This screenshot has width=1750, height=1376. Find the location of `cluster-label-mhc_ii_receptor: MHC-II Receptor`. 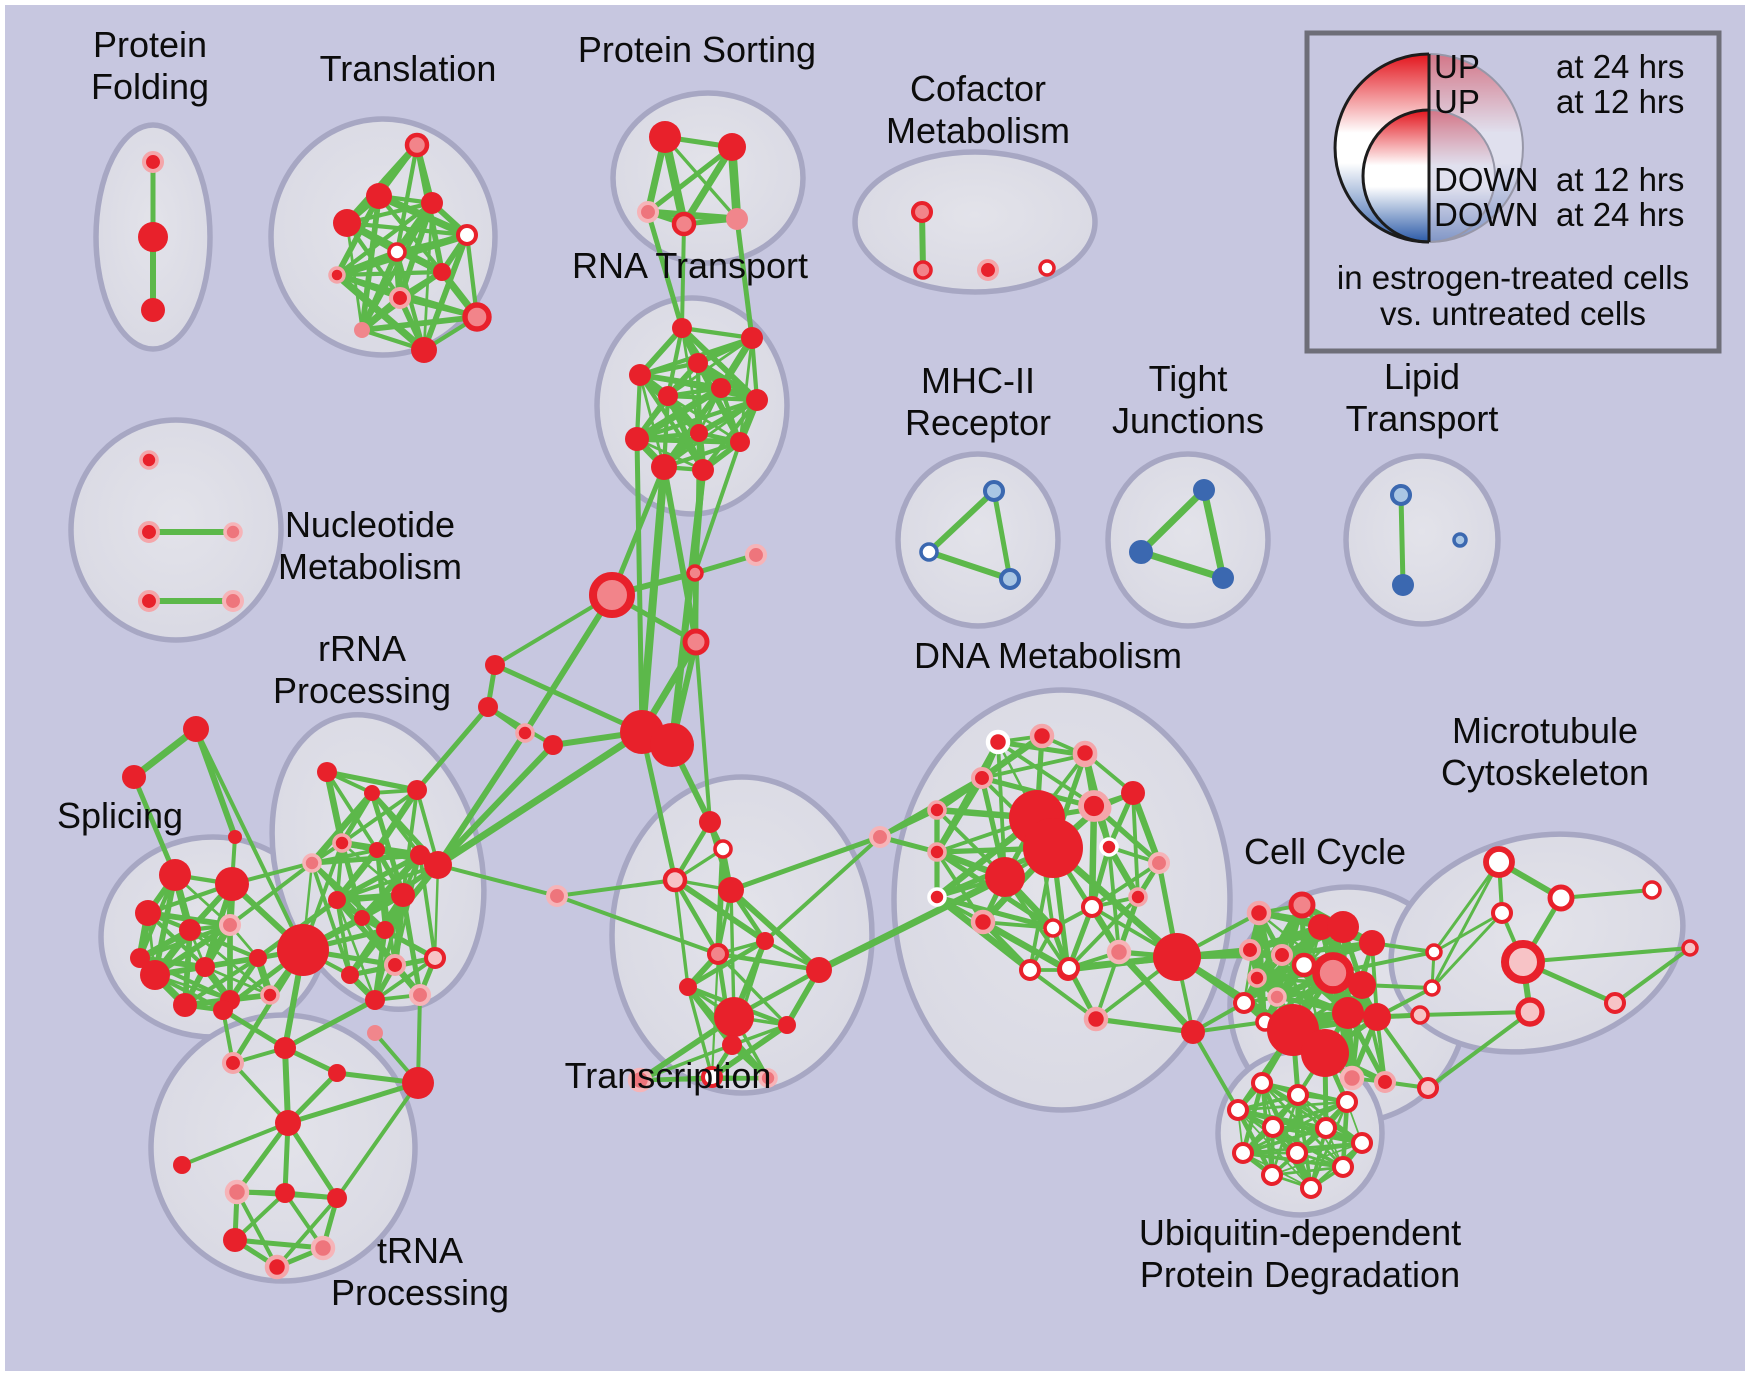

cluster-label-mhc_ii_receptor: MHC-II Receptor is located at coordinates (978, 401).